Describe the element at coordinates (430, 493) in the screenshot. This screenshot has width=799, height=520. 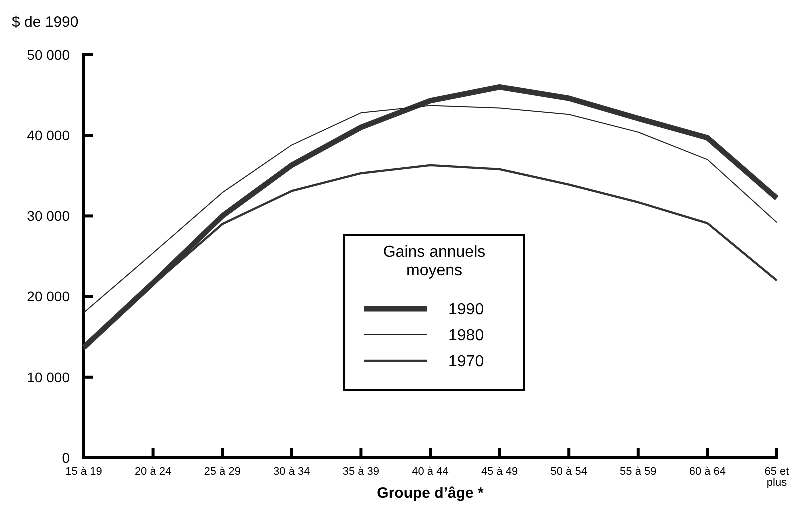
I see `x-axis-title: Groupe d’âge *` at that location.